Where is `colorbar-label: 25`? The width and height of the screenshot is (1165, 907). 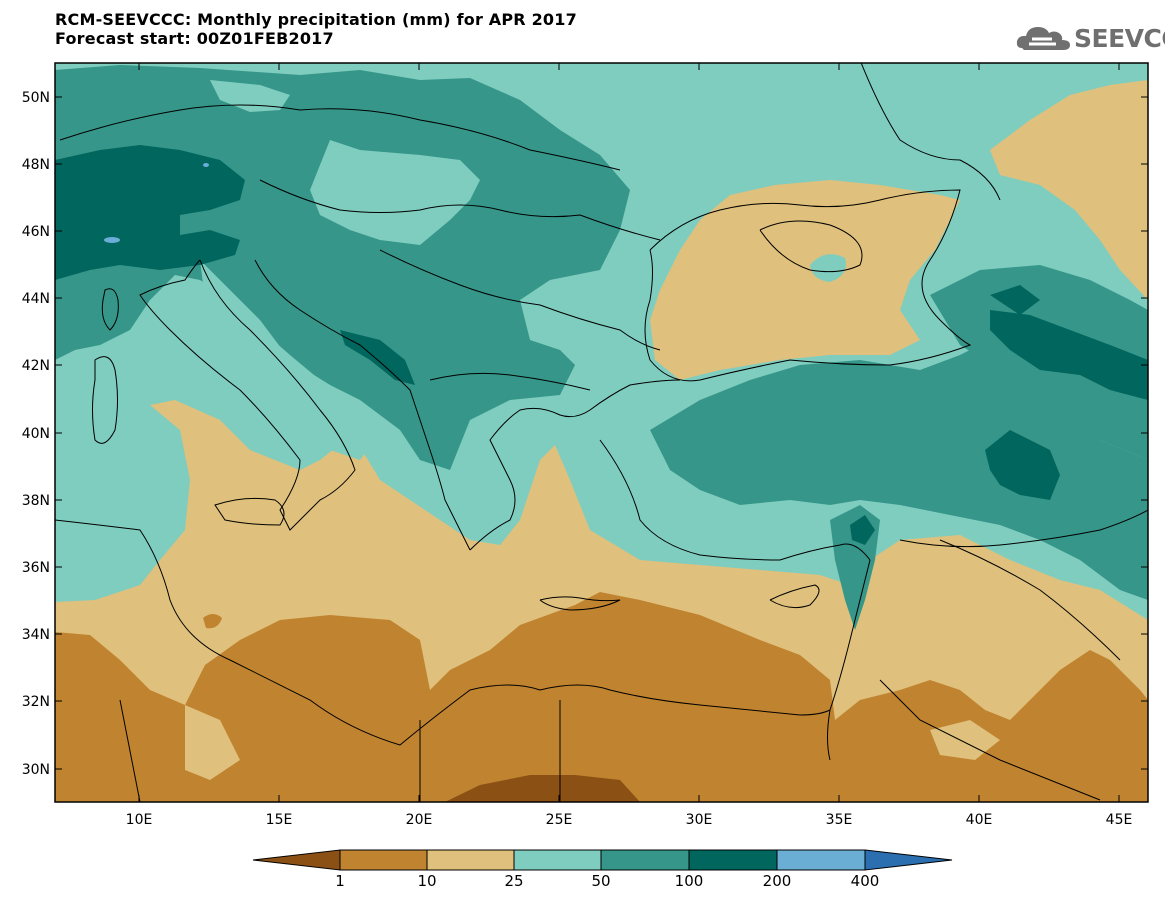
colorbar-label: 25 is located at coordinates (514, 881).